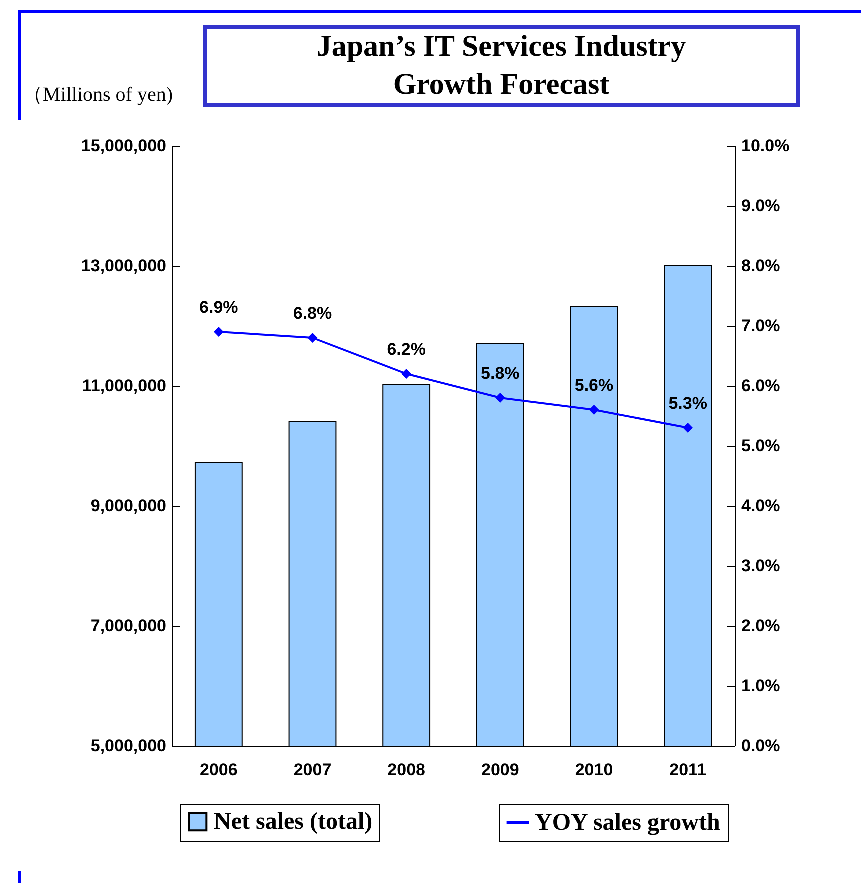 Image resolution: width=865 pixels, height=887 pixels. What do you see at coordinates (128, 746) in the screenshot?
I see `y-tick-label: 5,000,000` at bounding box center [128, 746].